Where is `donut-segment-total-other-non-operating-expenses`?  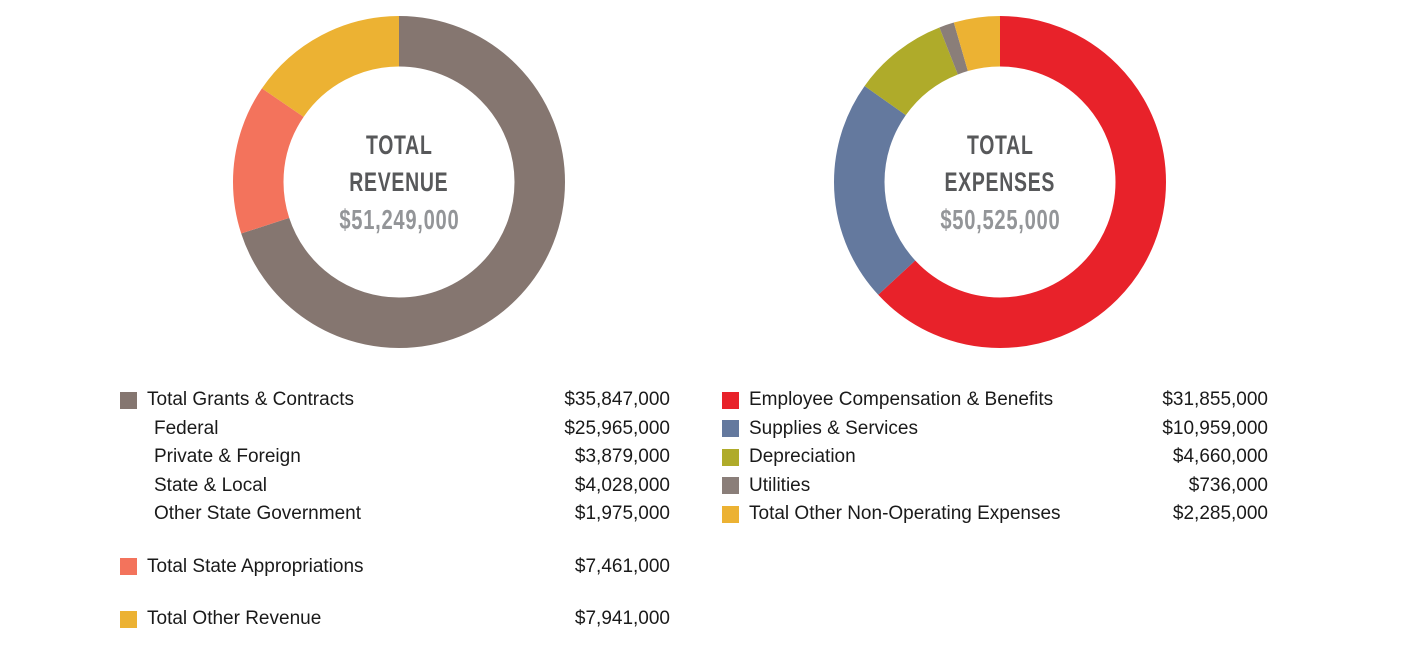
donut-segment-total-other-non-operating-expenses is located at coordinates (1000, 182).